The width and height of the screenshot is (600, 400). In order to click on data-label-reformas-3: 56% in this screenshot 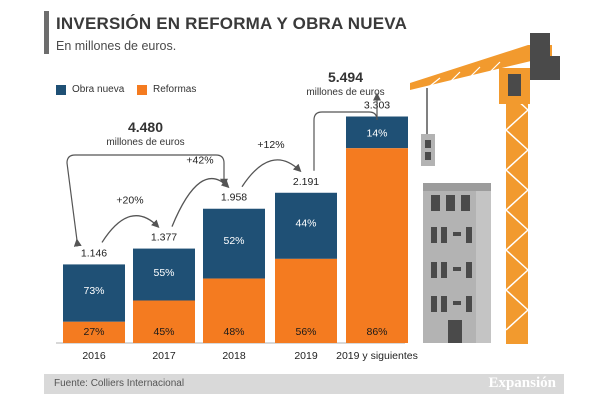, I will do `click(305, 332)`.